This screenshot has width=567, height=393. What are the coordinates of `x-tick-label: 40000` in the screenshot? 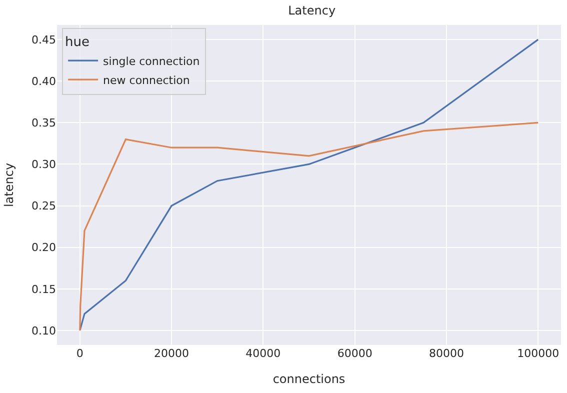 It's located at (263, 353).